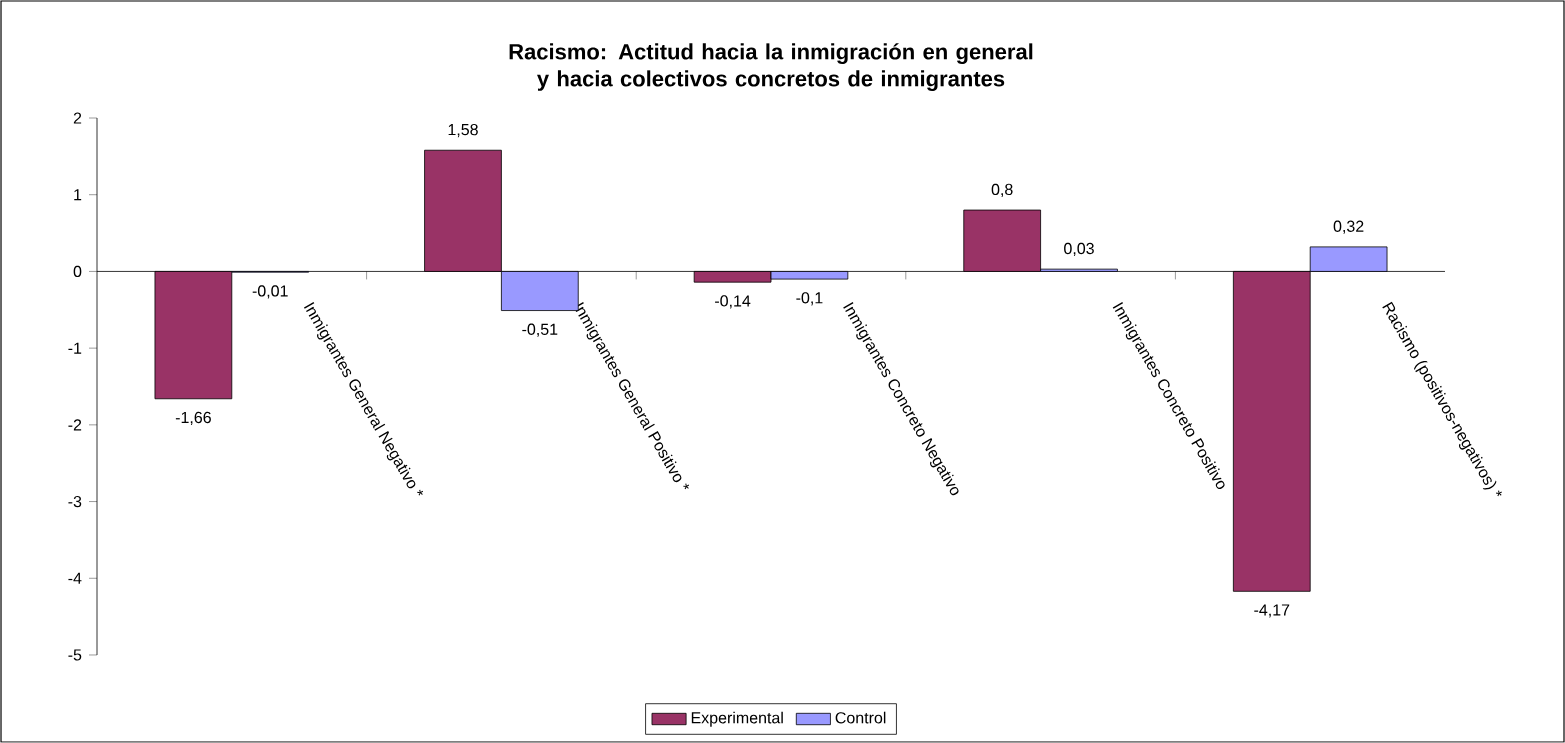  I want to click on chart-title: Racismo: Actitud hacia la inmigración en general y hacia colectivos concretos de inmigrantes, so click(771, 67).